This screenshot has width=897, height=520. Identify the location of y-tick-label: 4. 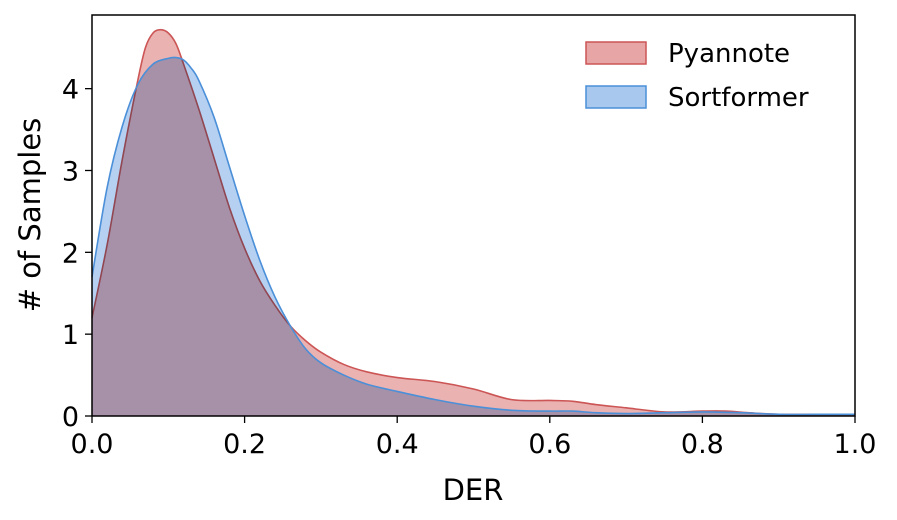
(70, 90).